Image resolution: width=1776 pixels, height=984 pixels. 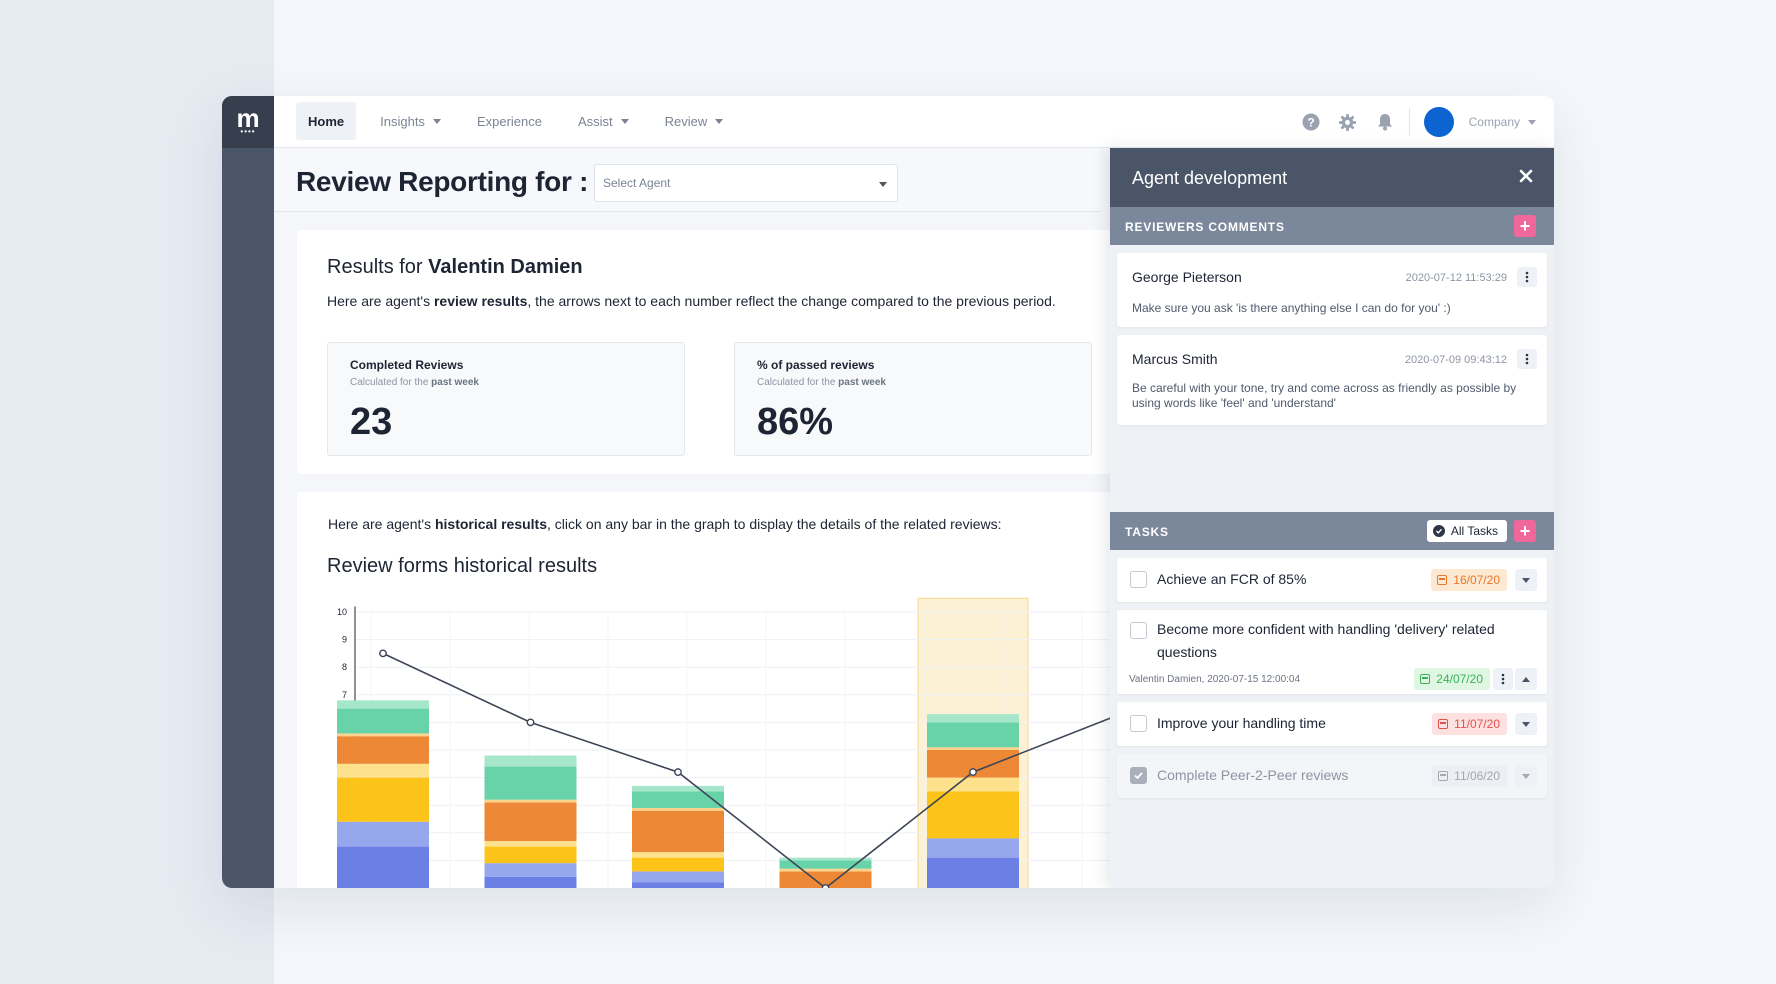 What do you see at coordinates (816, 365) in the screenshot?
I see `stat-label: % of passed reviews` at bounding box center [816, 365].